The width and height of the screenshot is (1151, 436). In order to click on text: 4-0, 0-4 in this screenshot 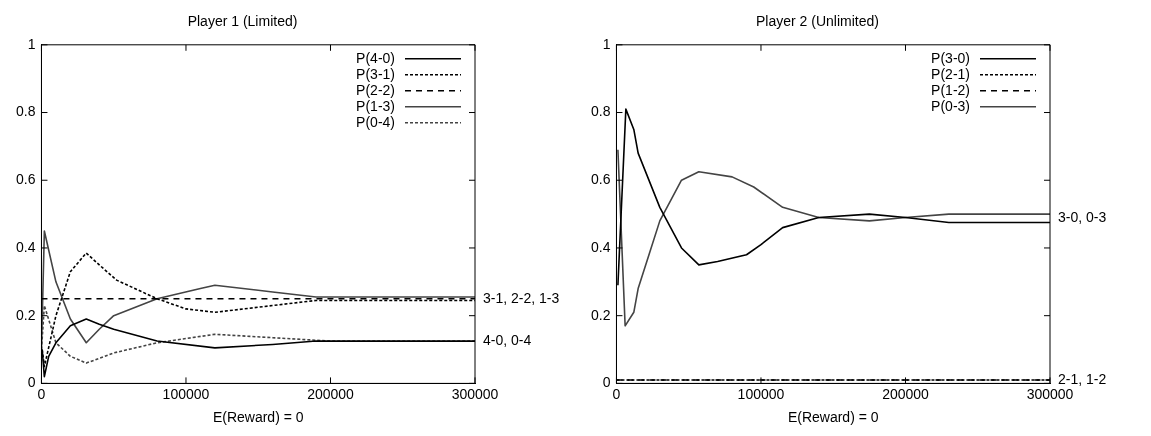, I will do `click(507, 339)`.